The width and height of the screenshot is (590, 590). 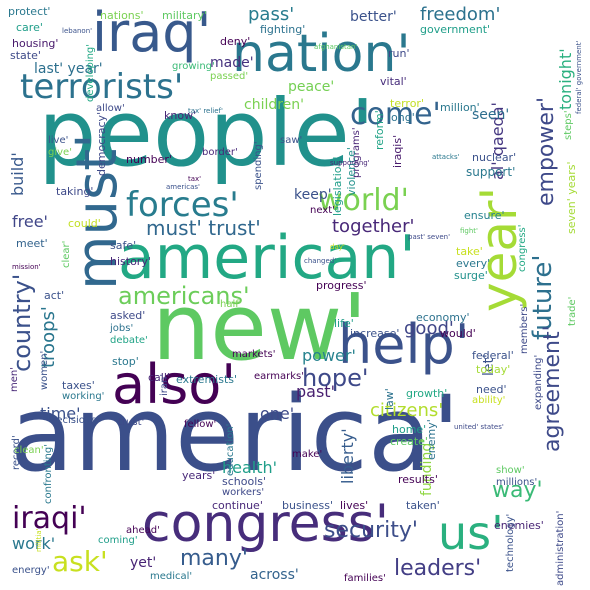 What do you see at coordinates (159, 377) in the screenshot?
I see `word: call'` at bounding box center [159, 377].